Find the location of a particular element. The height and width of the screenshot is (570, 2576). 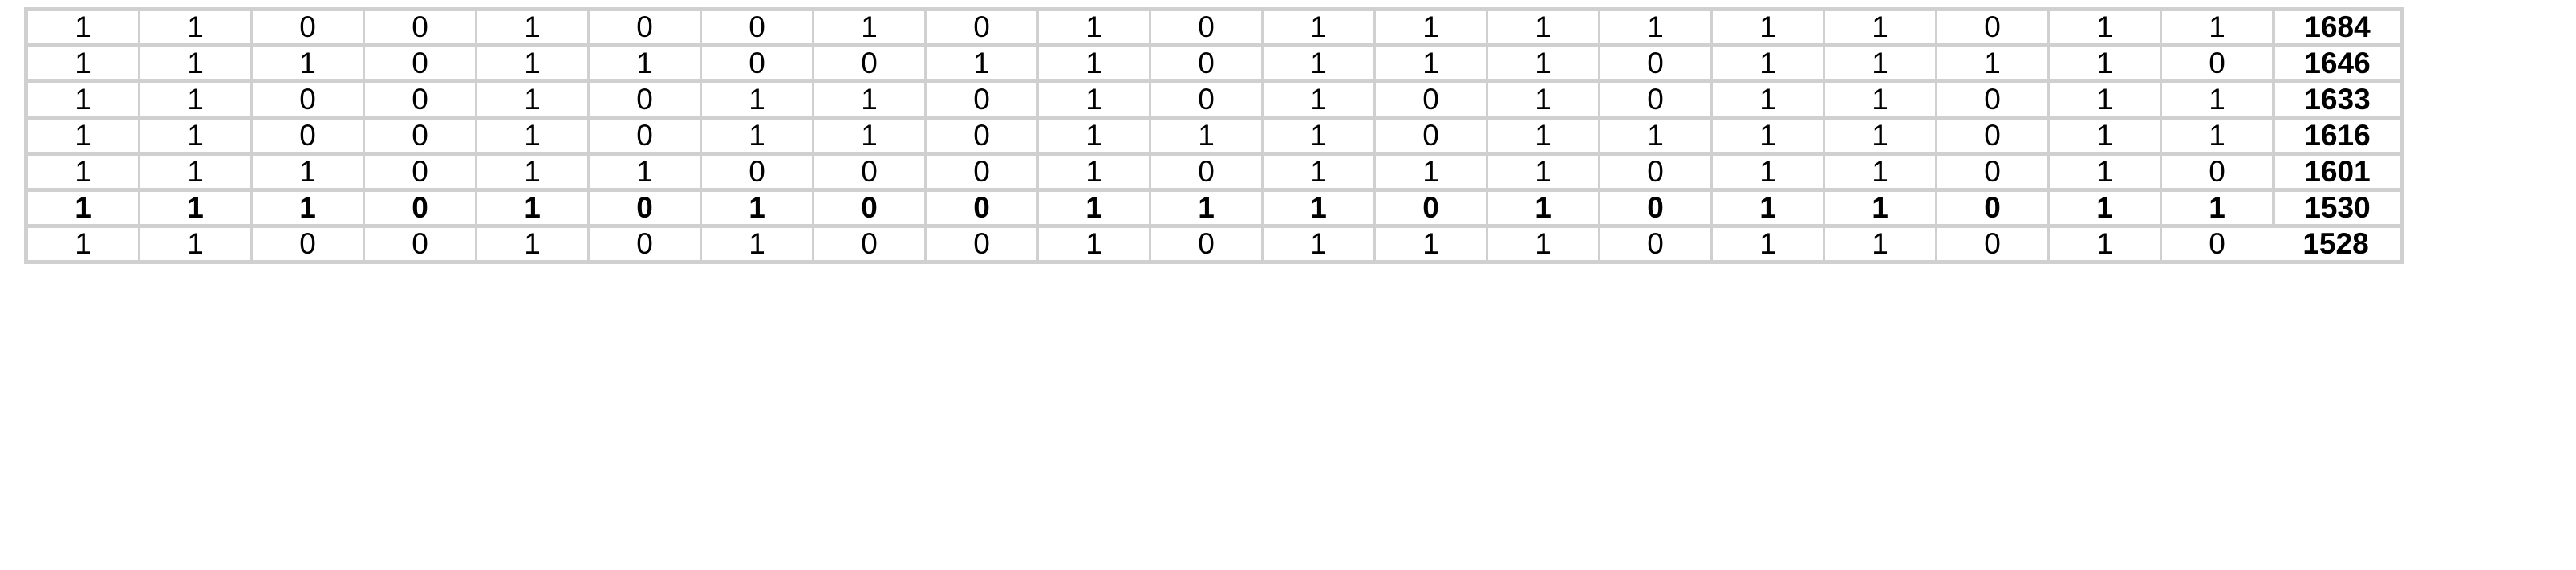

row-value: 1530 is located at coordinates (2338, 206).